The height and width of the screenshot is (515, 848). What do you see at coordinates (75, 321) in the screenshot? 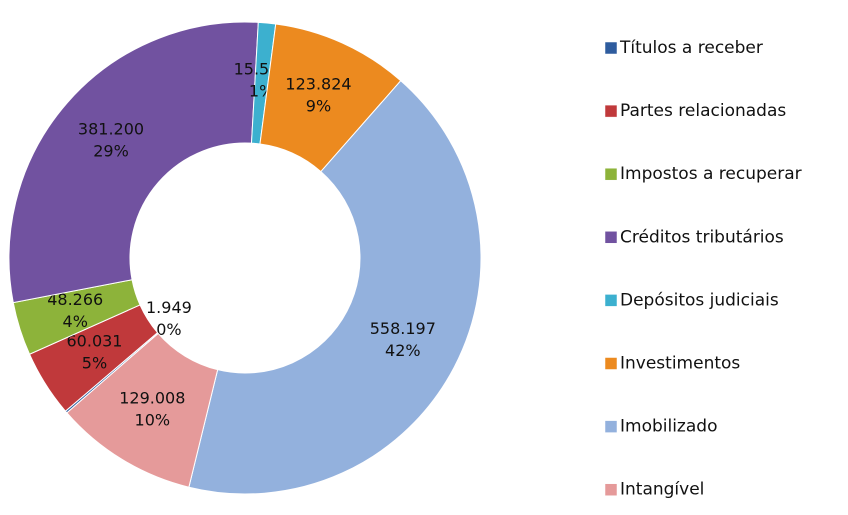
I see `data-label-percent: 4%` at bounding box center [75, 321].